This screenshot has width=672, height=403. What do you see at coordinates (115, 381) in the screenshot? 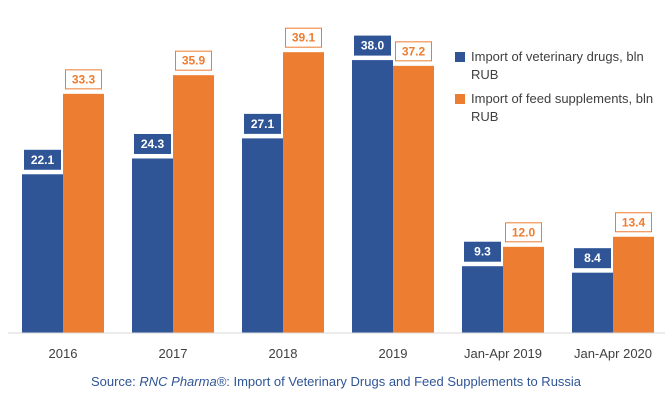
I see `source-prefix: Source:` at bounding box center [115, 381].